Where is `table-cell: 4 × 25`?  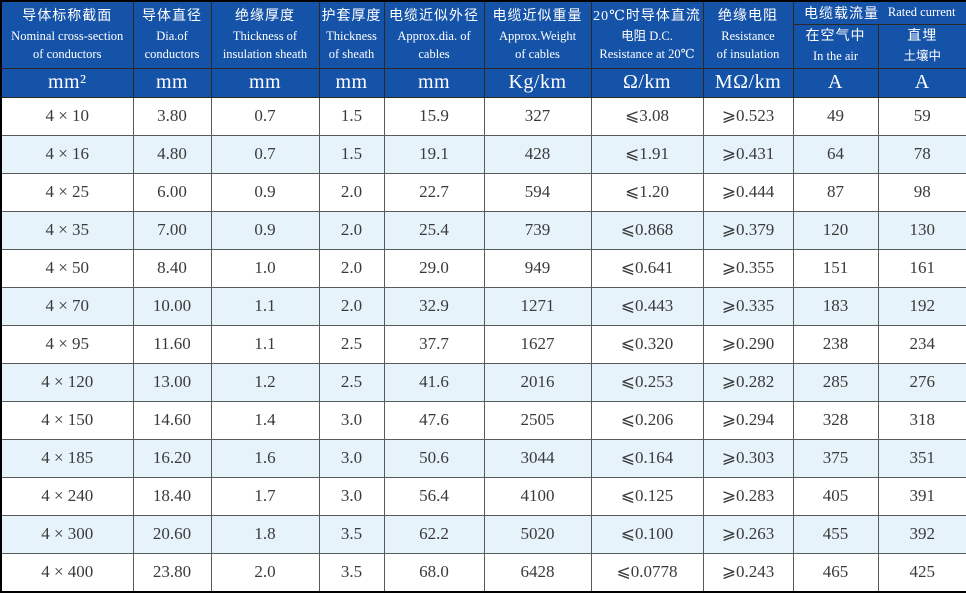 table-cell: 4 × 25 is located at coordinates (67, 192).